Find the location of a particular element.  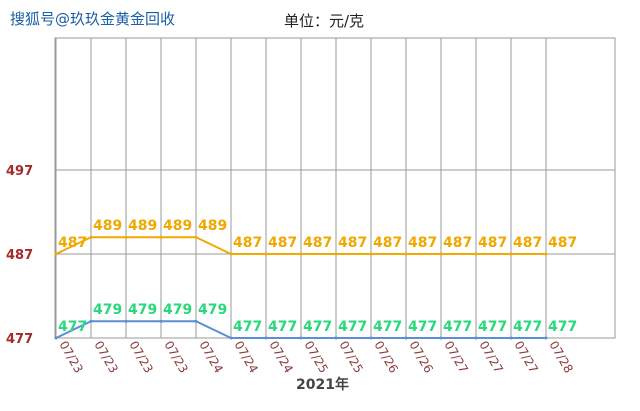

x-tick-label: 07/28 is located at coordinates (560, 357).